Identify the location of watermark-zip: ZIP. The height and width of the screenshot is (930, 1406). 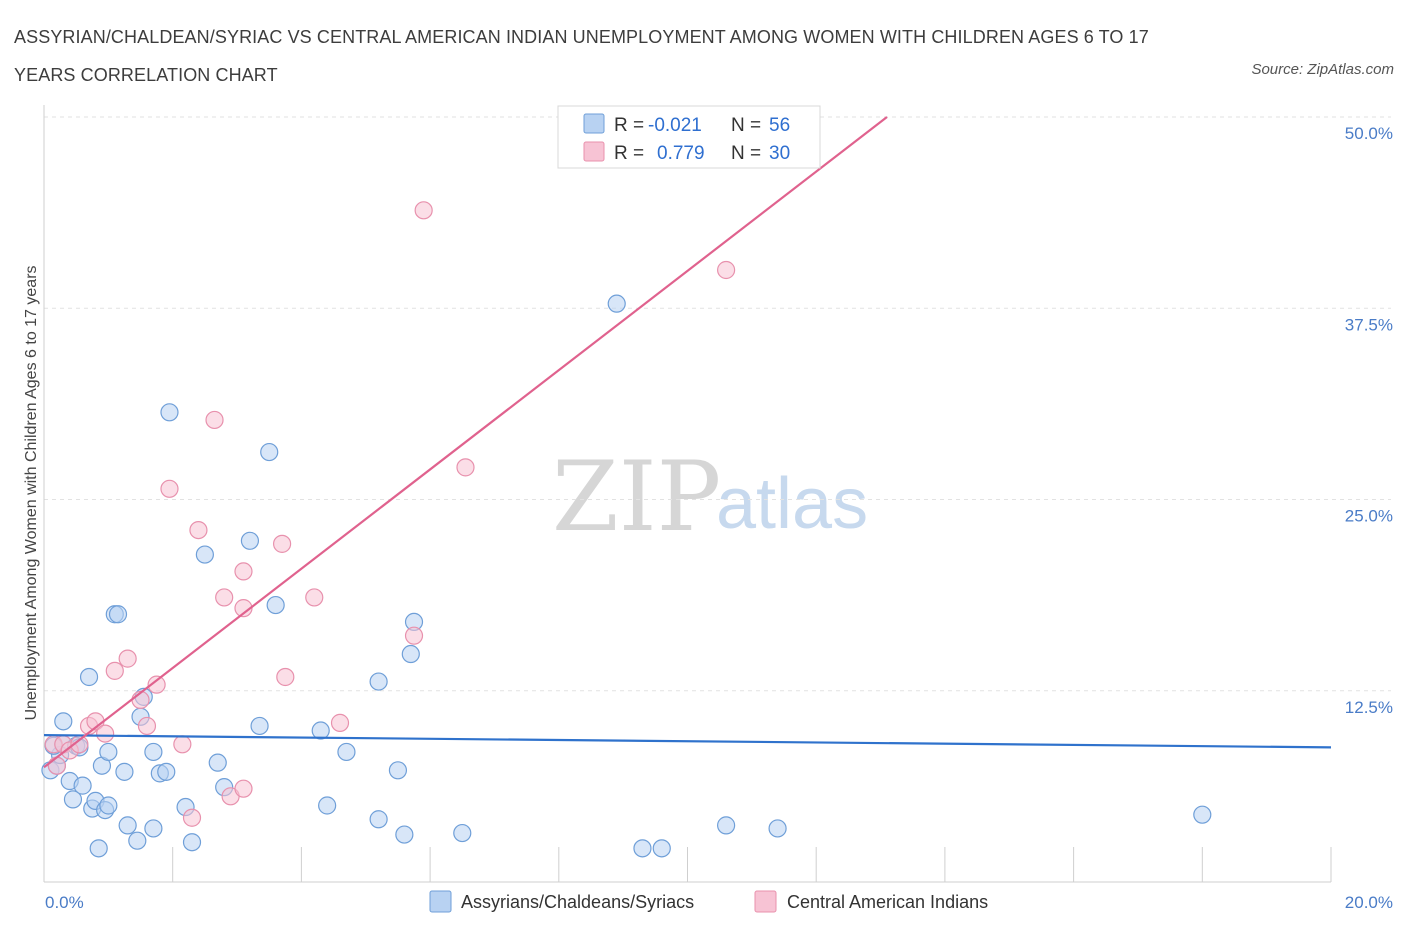
(636, 497).